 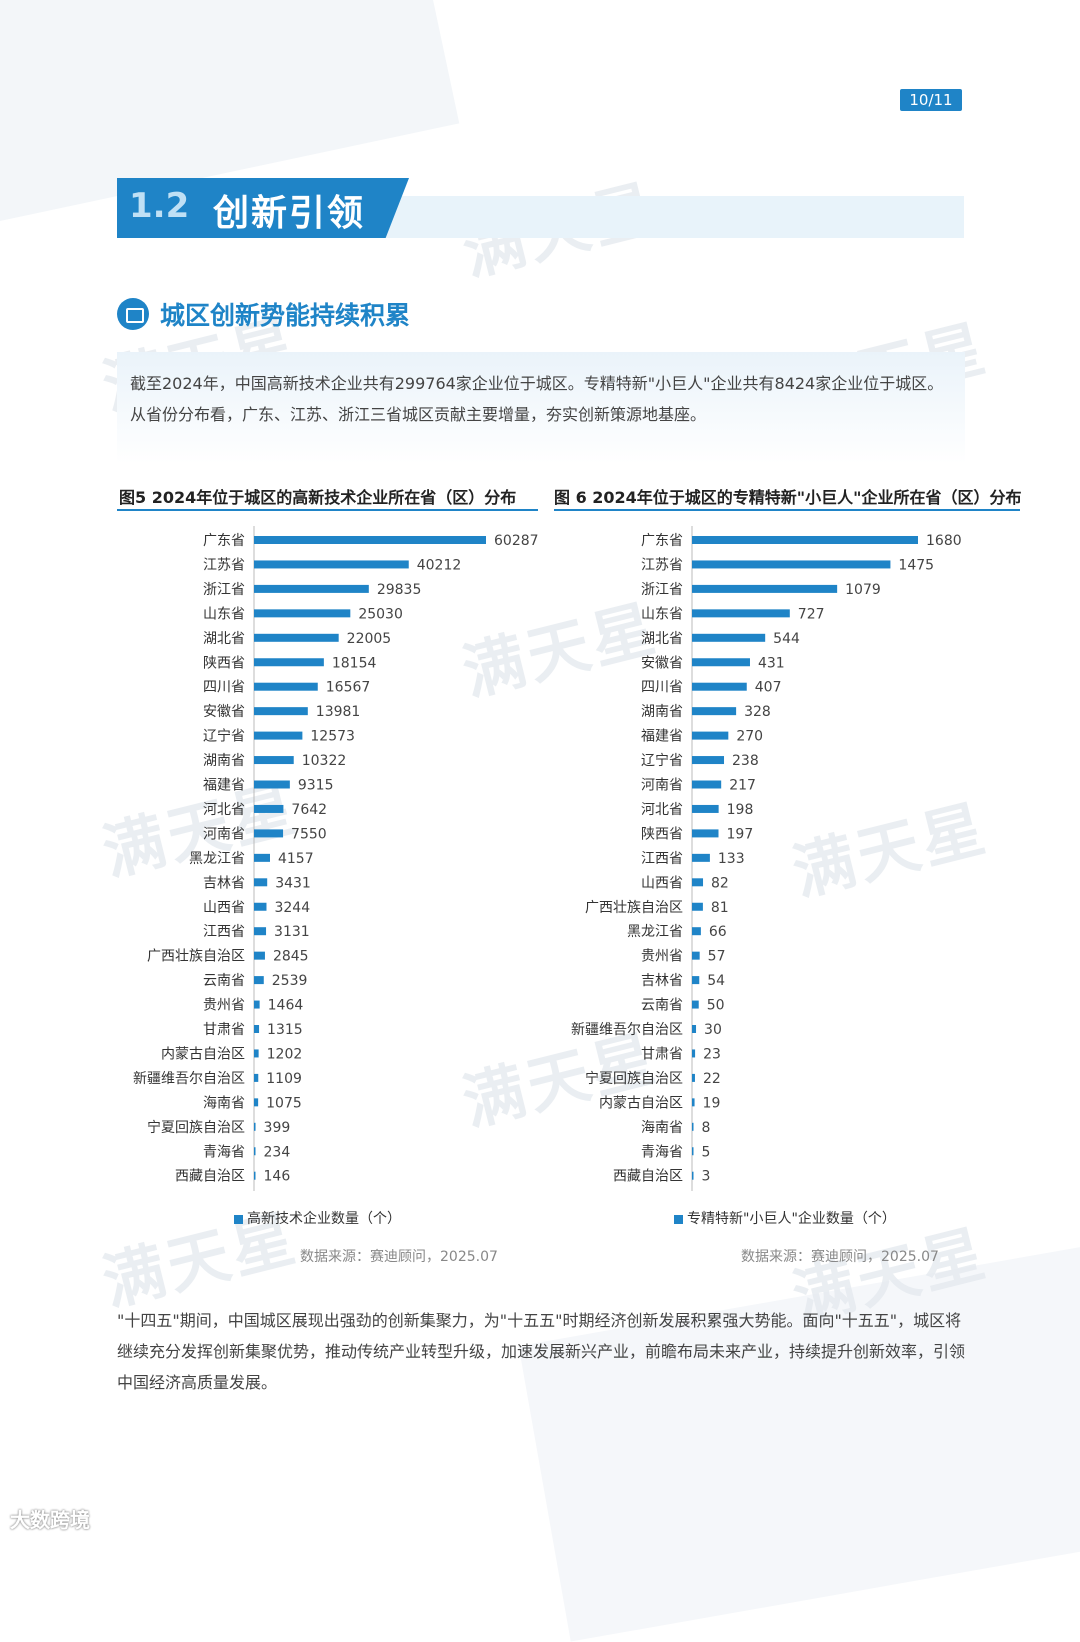 I want to click on category-label: 西藏自治区, so click(x=648, y=1177).